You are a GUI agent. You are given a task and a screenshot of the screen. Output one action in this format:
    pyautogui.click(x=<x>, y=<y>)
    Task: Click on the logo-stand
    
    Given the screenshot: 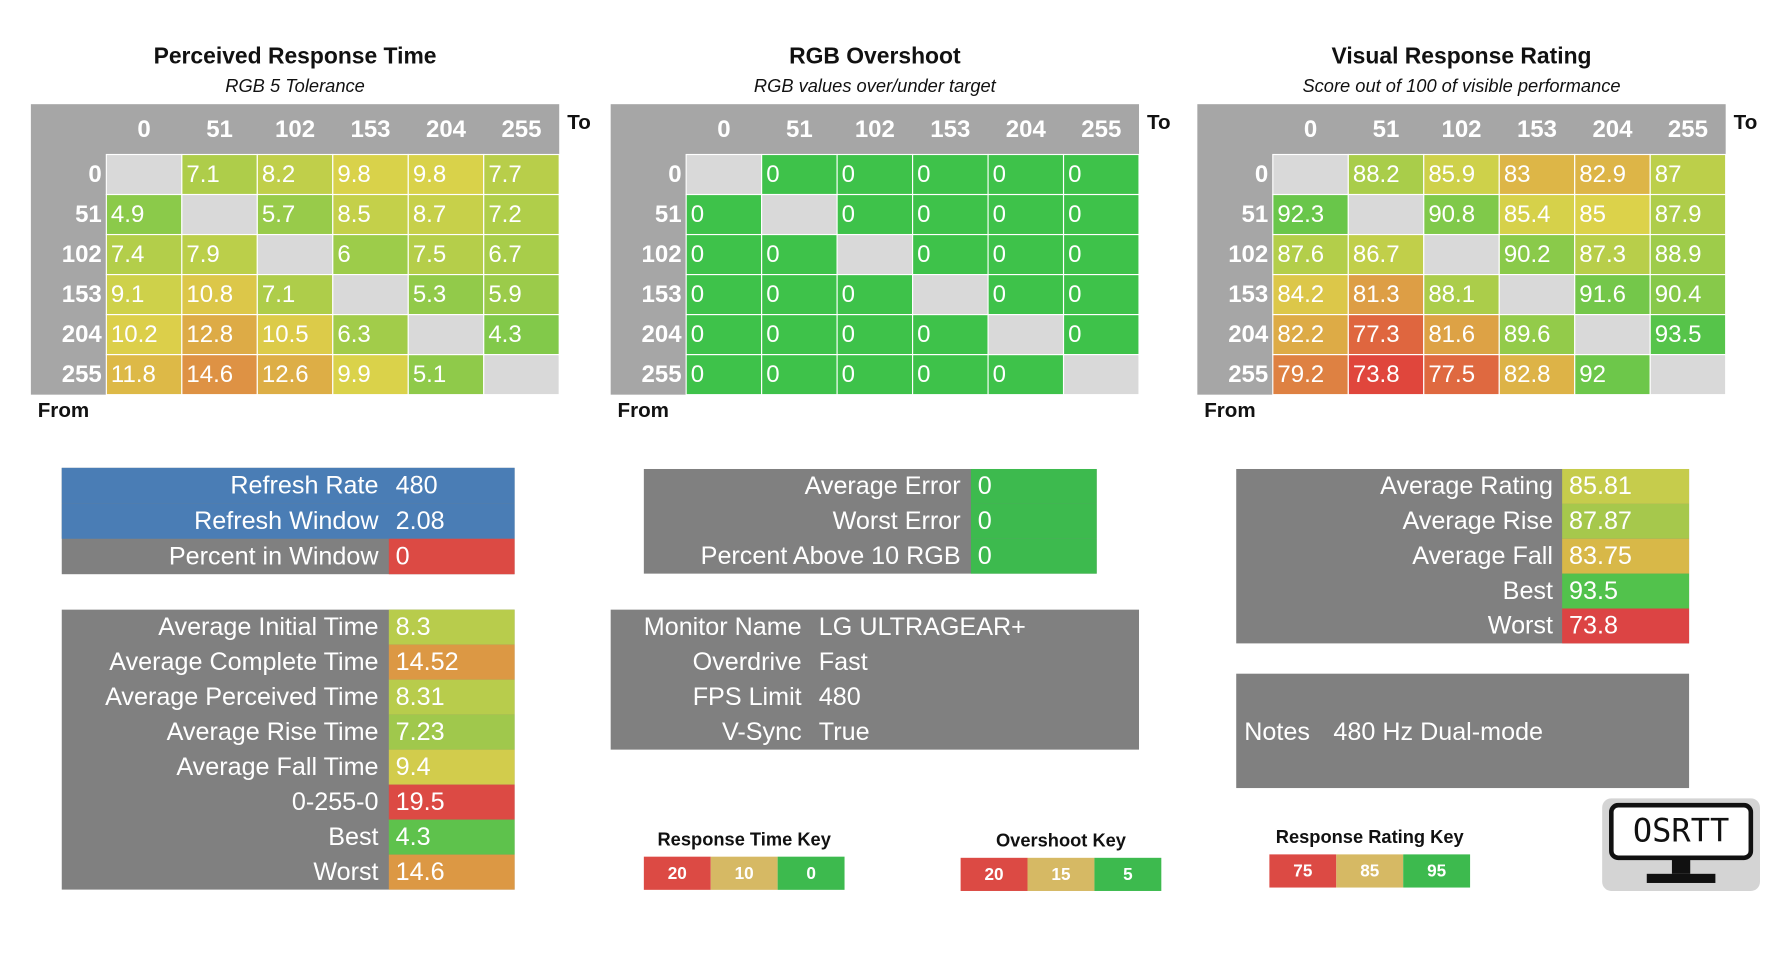 What is the action you would take?
    pyautogui.click(x=1681, y=865)
    